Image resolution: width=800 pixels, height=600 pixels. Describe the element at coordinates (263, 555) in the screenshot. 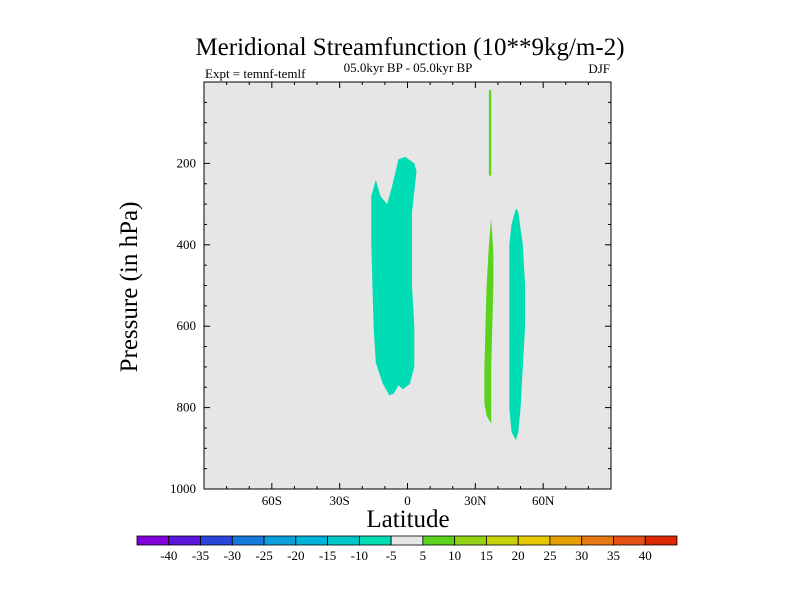

I see `colorbar-label: -25` at that location.